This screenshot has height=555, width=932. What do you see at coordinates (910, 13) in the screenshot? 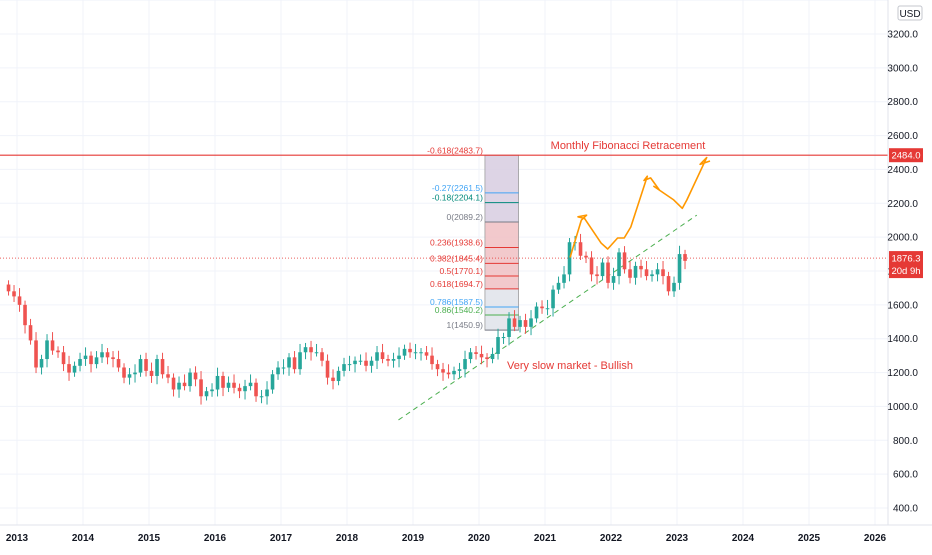
I see `currency-badge` at bounding box center [910, 13].